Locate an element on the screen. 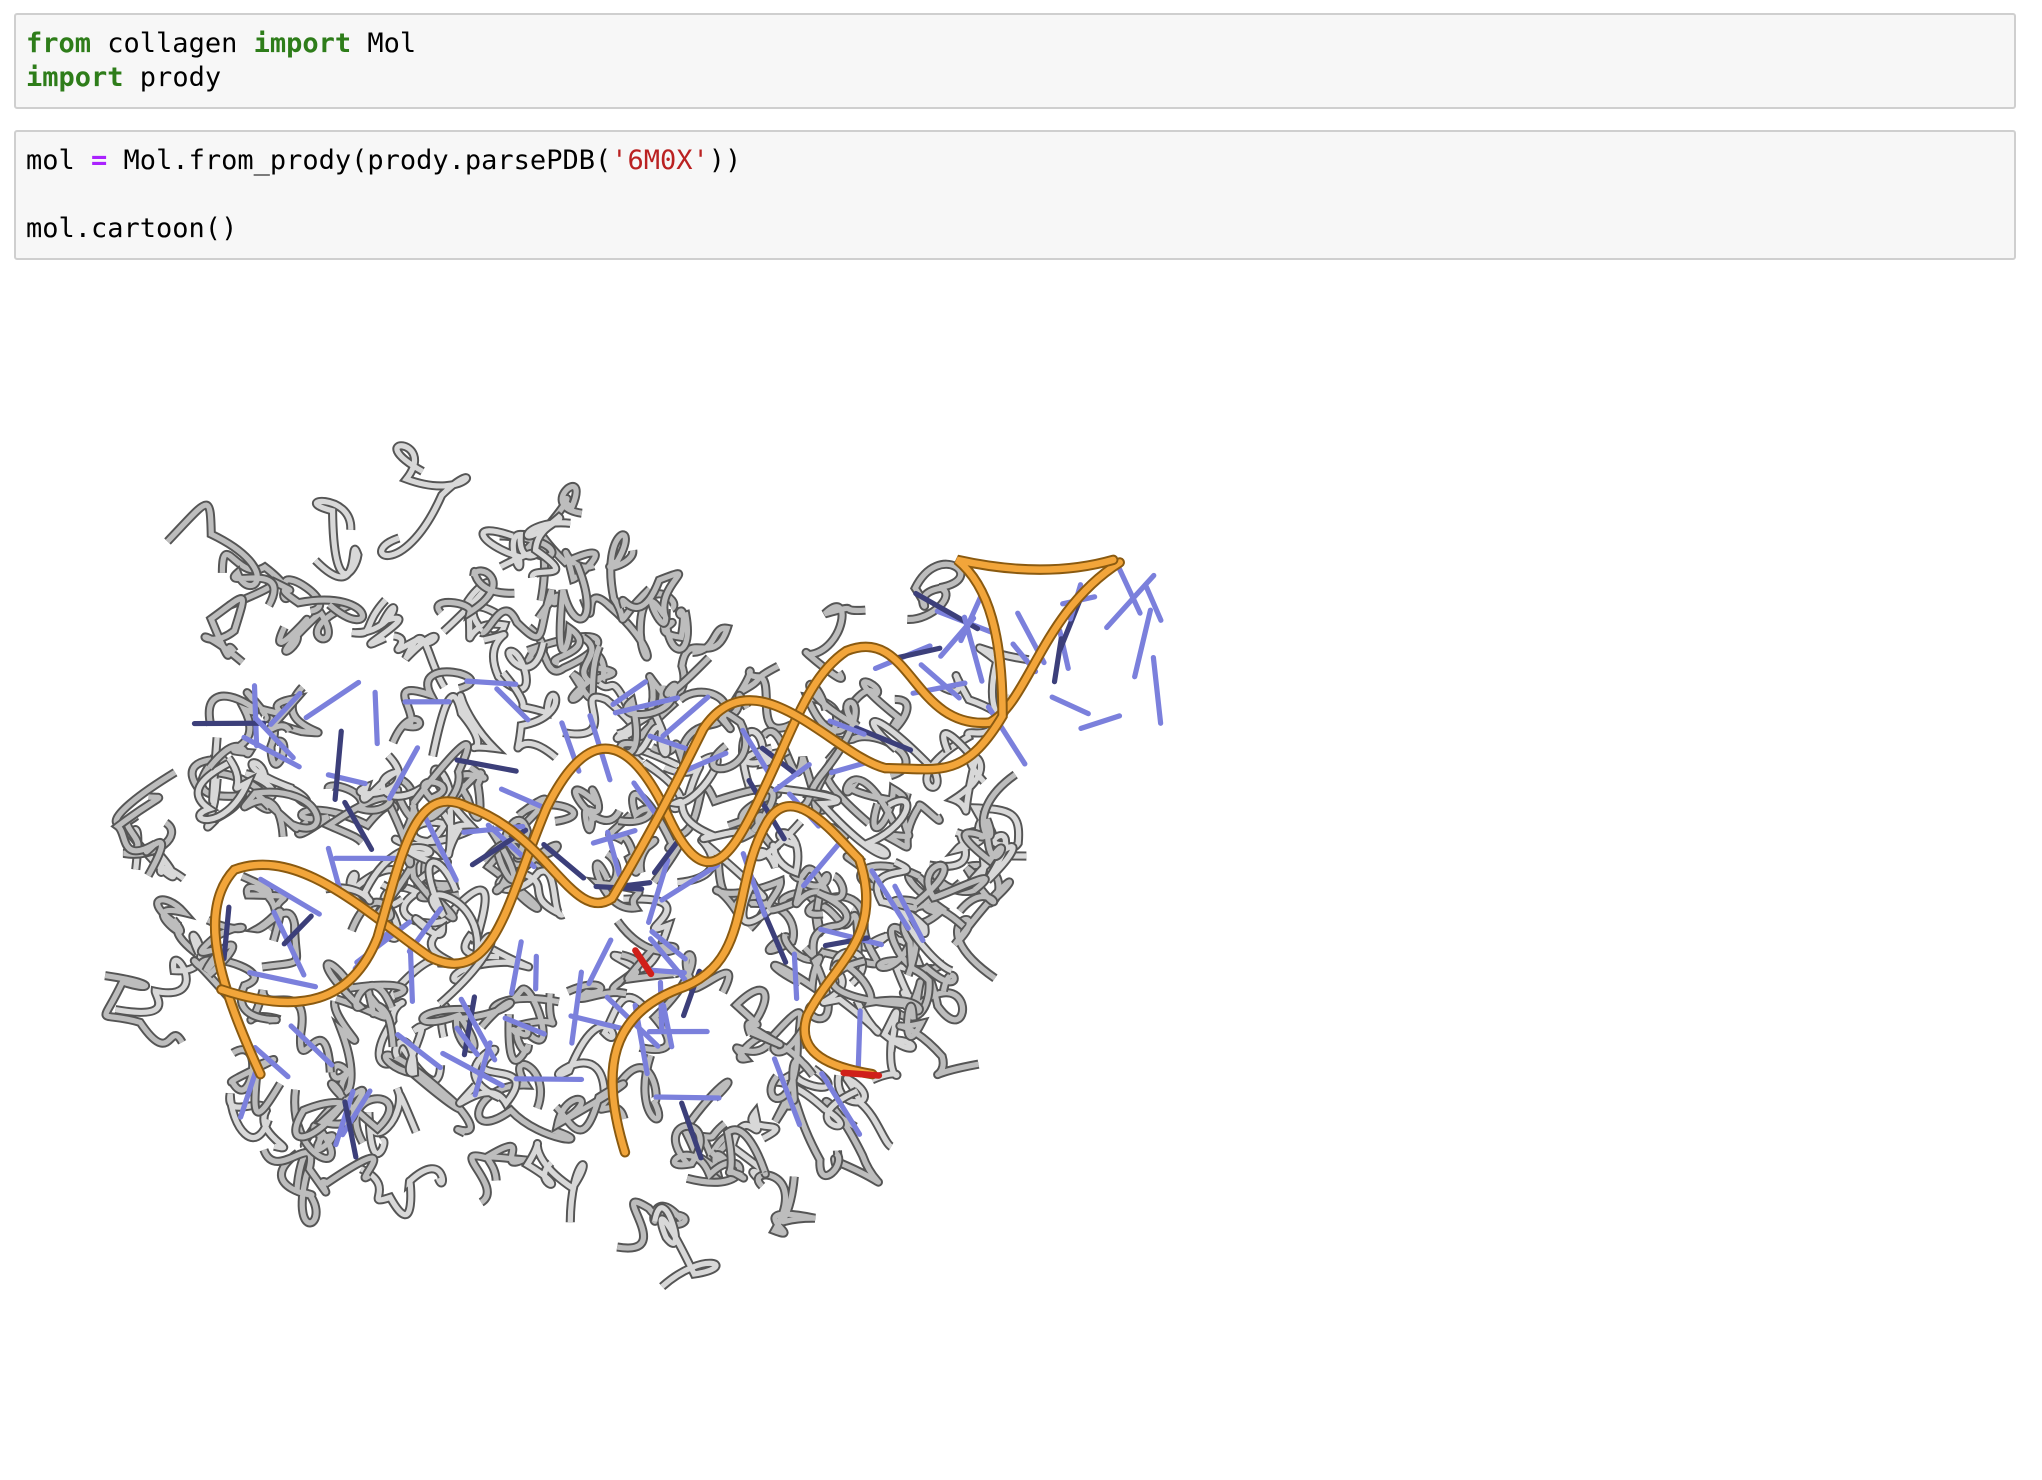 Image resolution: width=2042 pixels, height=1480 pixels. strand is located at coordinates (667, 781).